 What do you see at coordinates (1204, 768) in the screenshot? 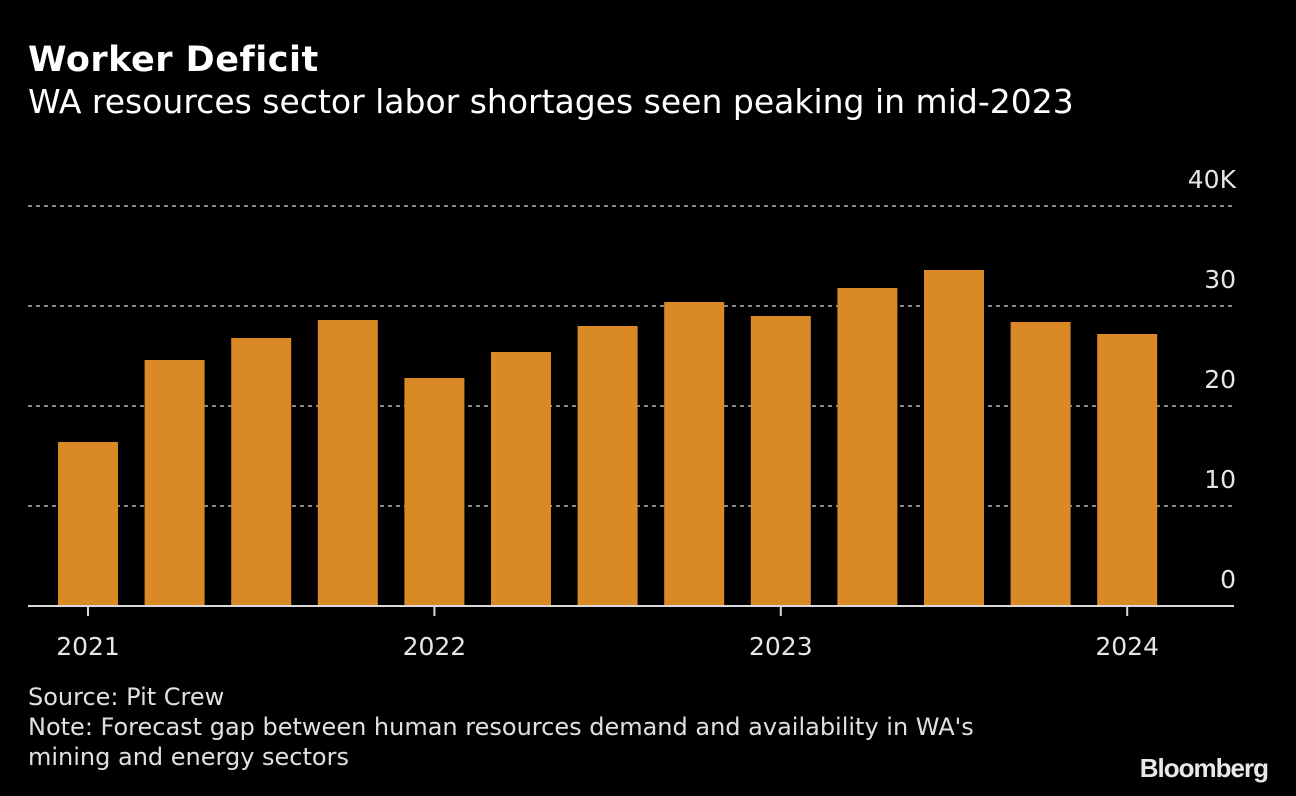
I see `bloomberg-logo: Bloomberg` at bounding box center [1204, 768].